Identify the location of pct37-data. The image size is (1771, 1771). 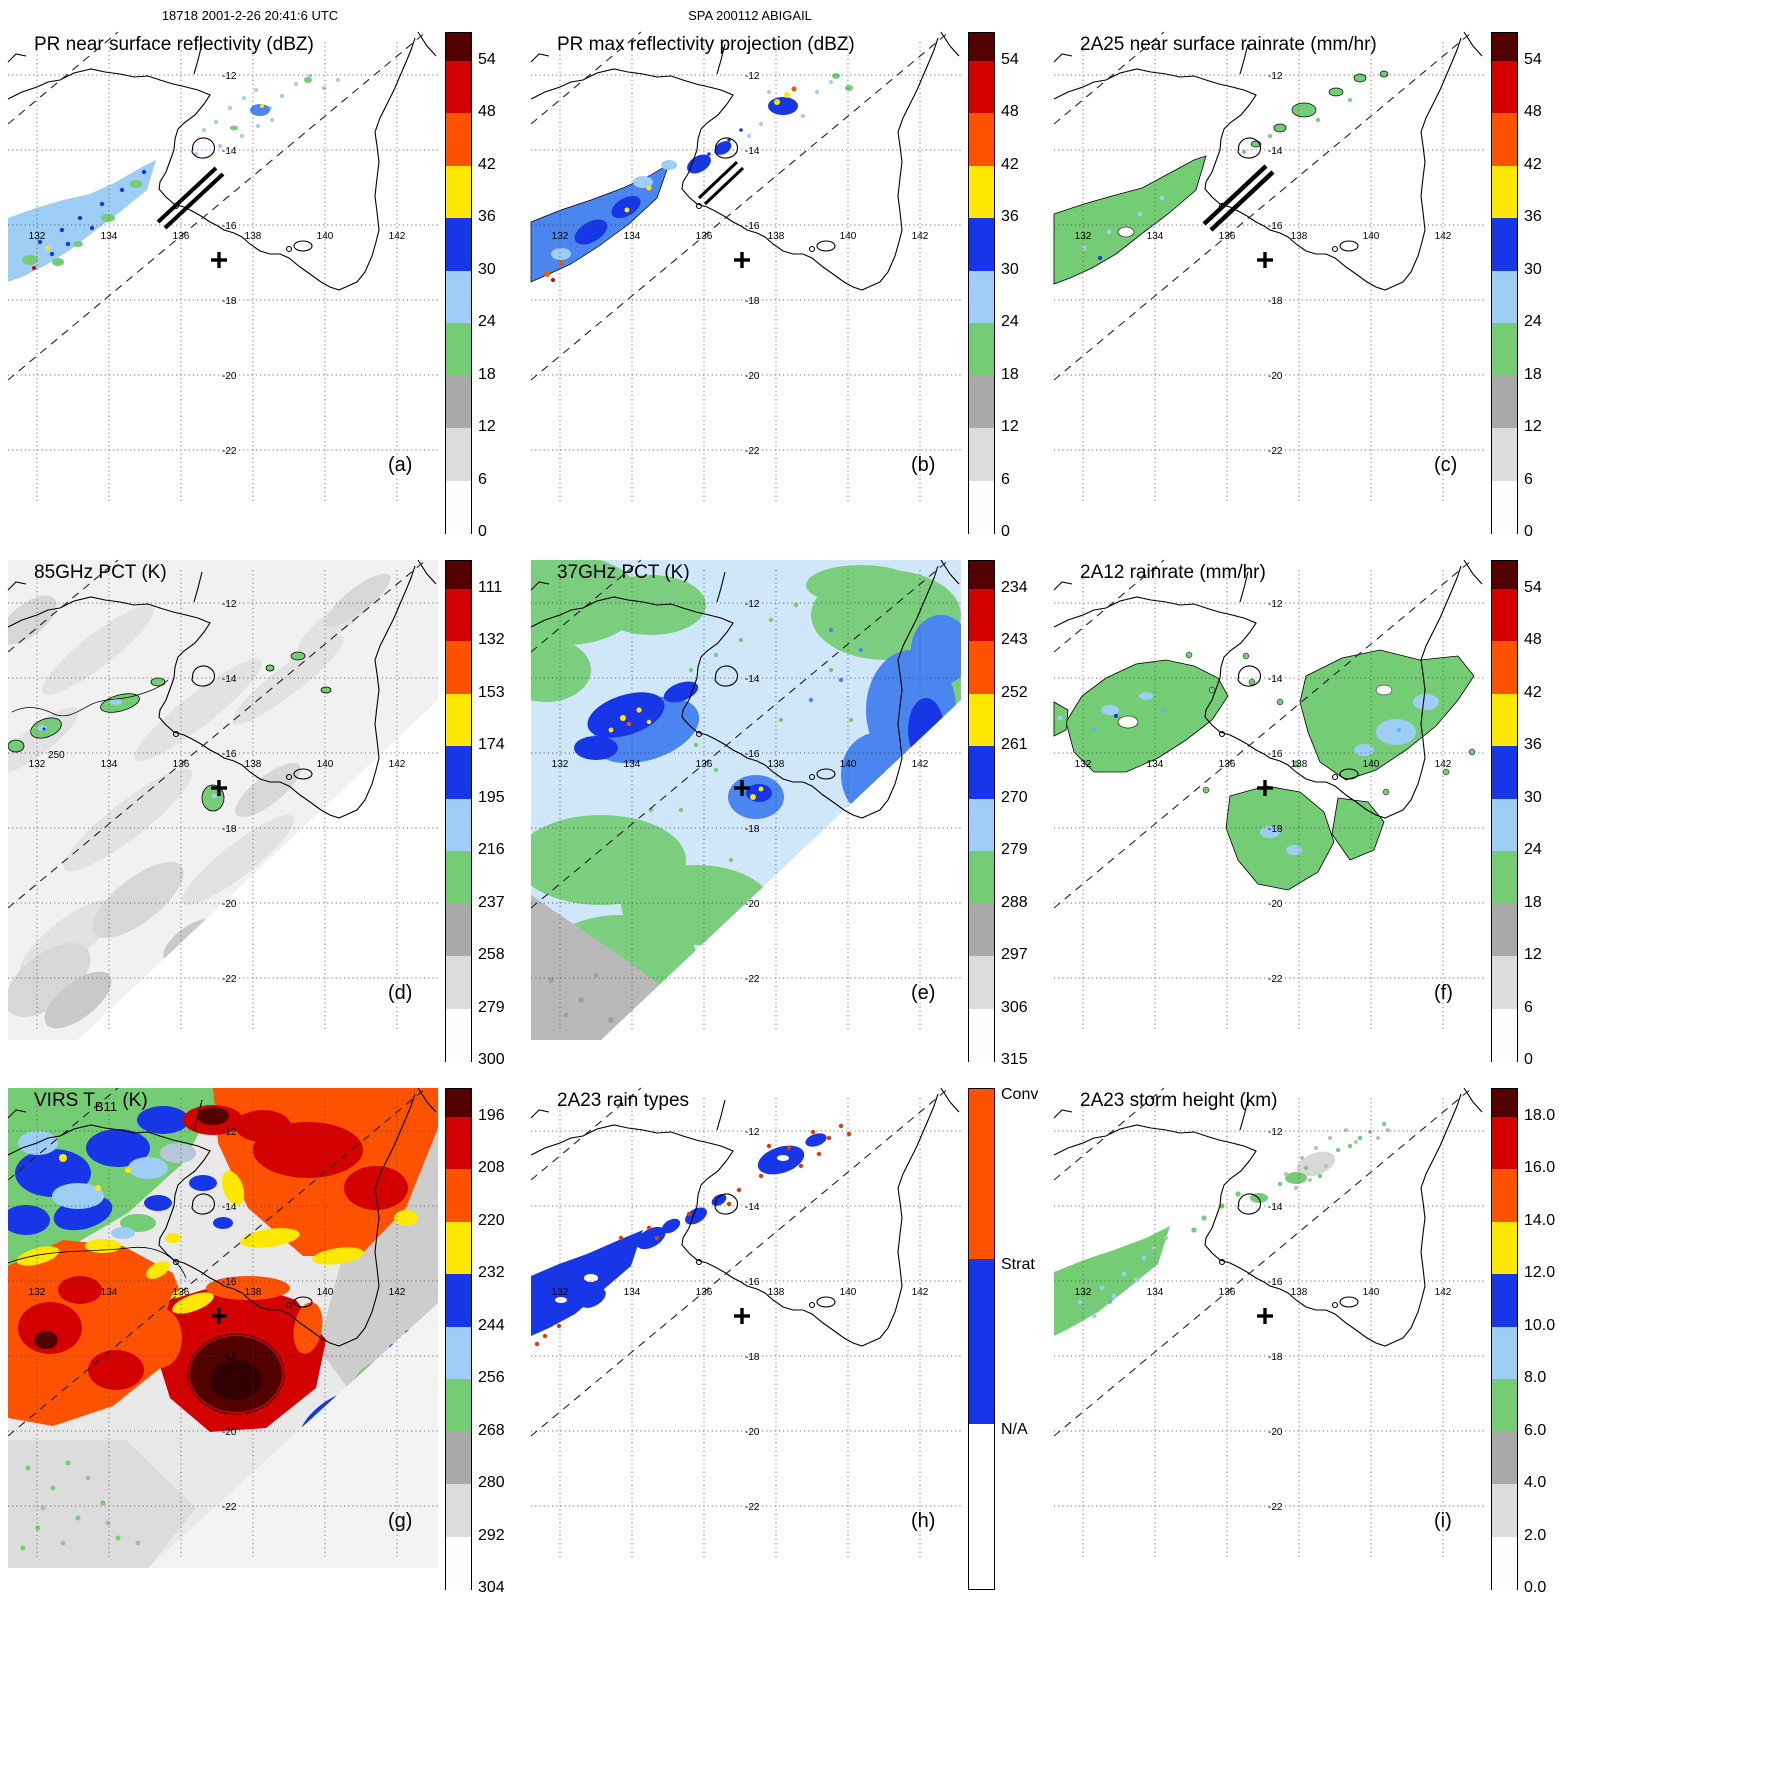
(746, 800).